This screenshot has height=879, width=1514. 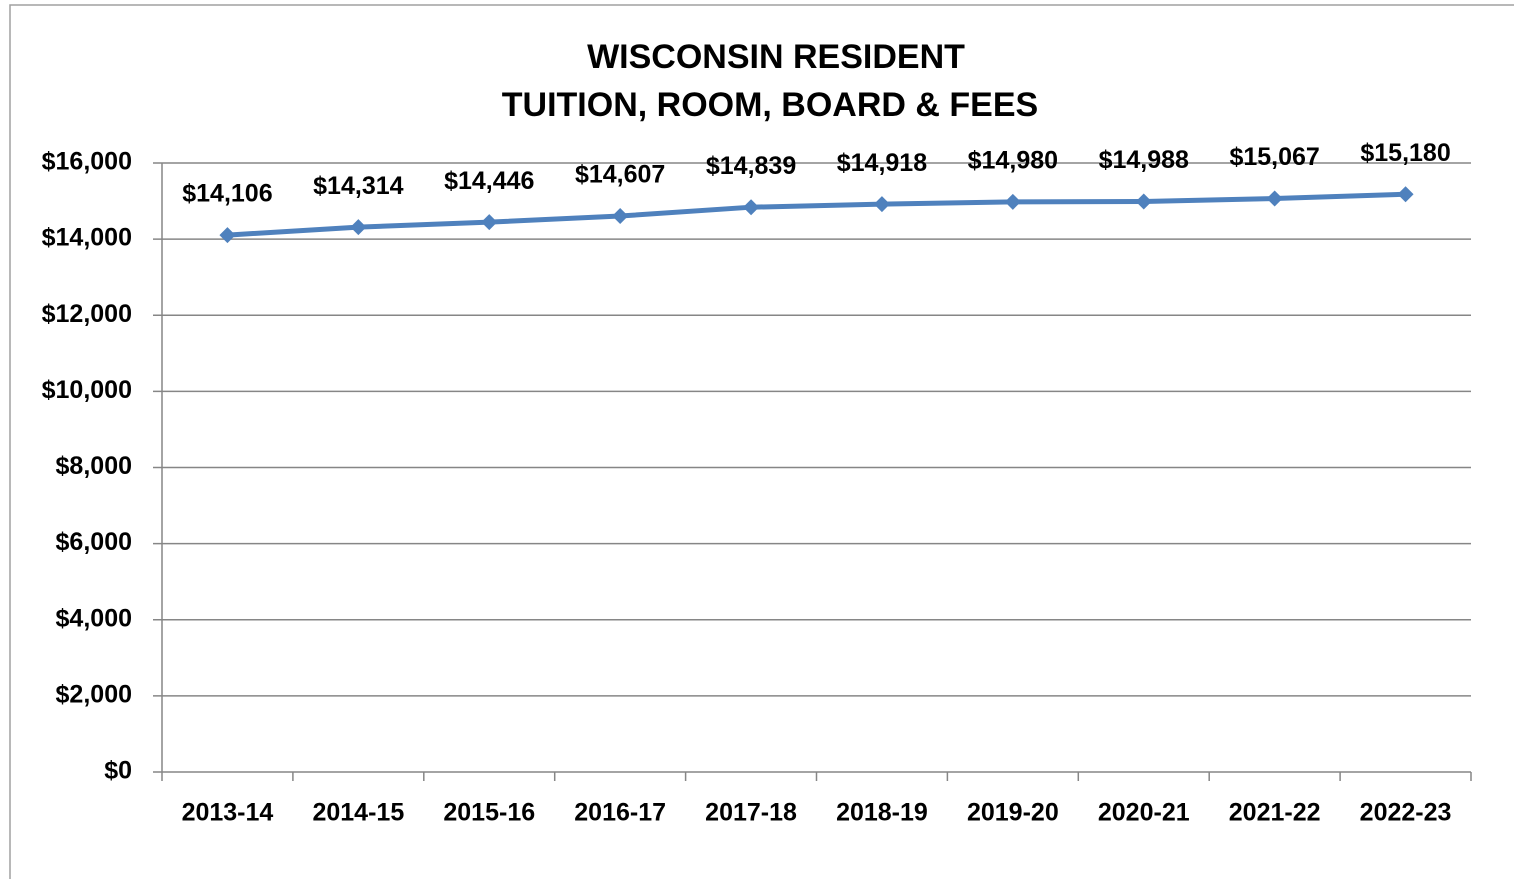 What do you see at coordinates (87, 162) in the screenshot?
I see `y-tick-label: $16,000` at bounding box center [87, 162].